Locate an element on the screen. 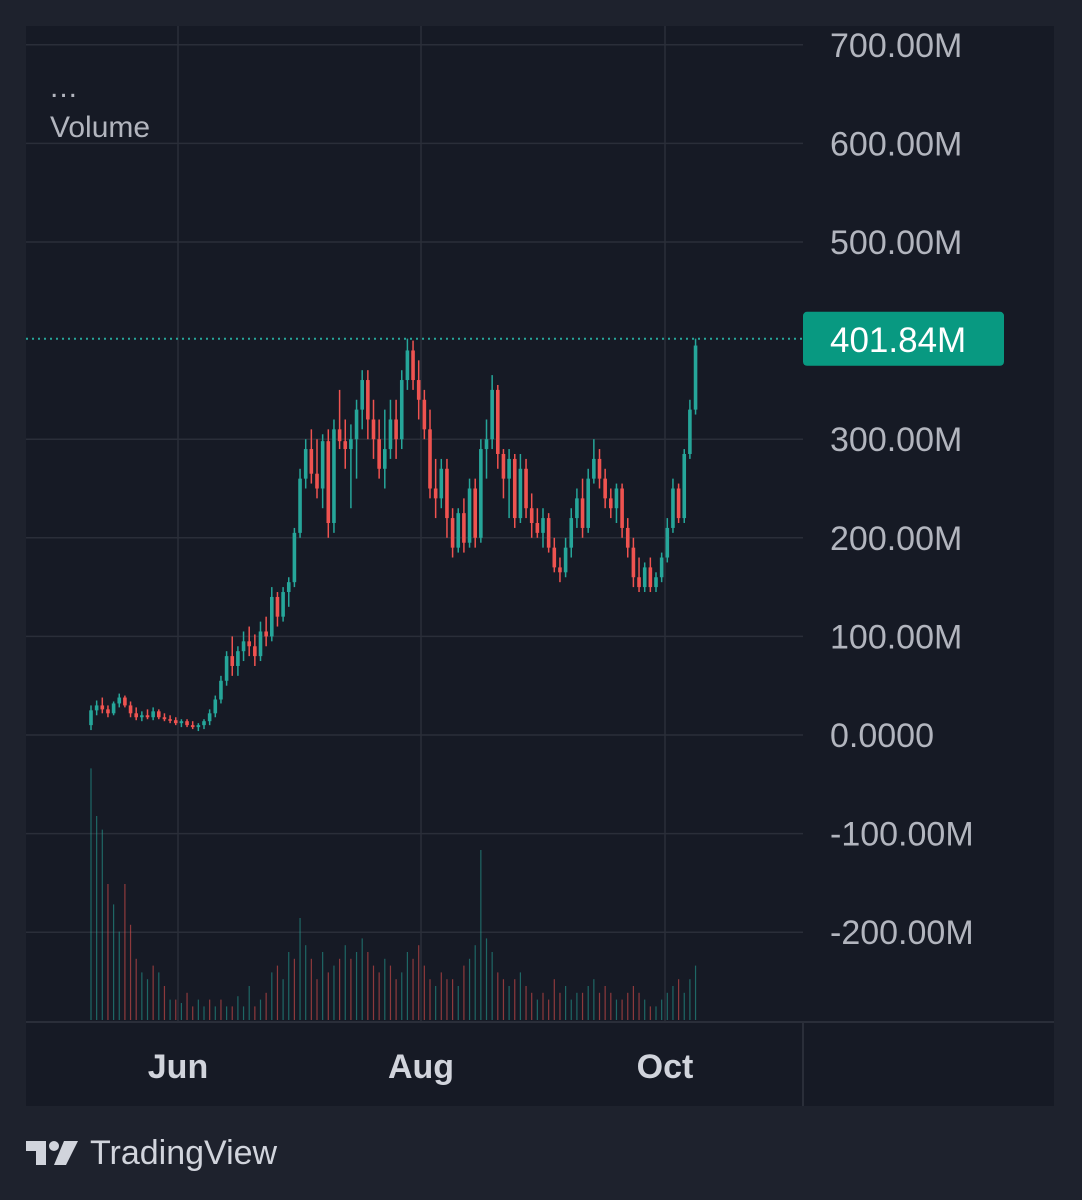  tradingview-logo-text: TradingView is located at coordinates (184, 1152).